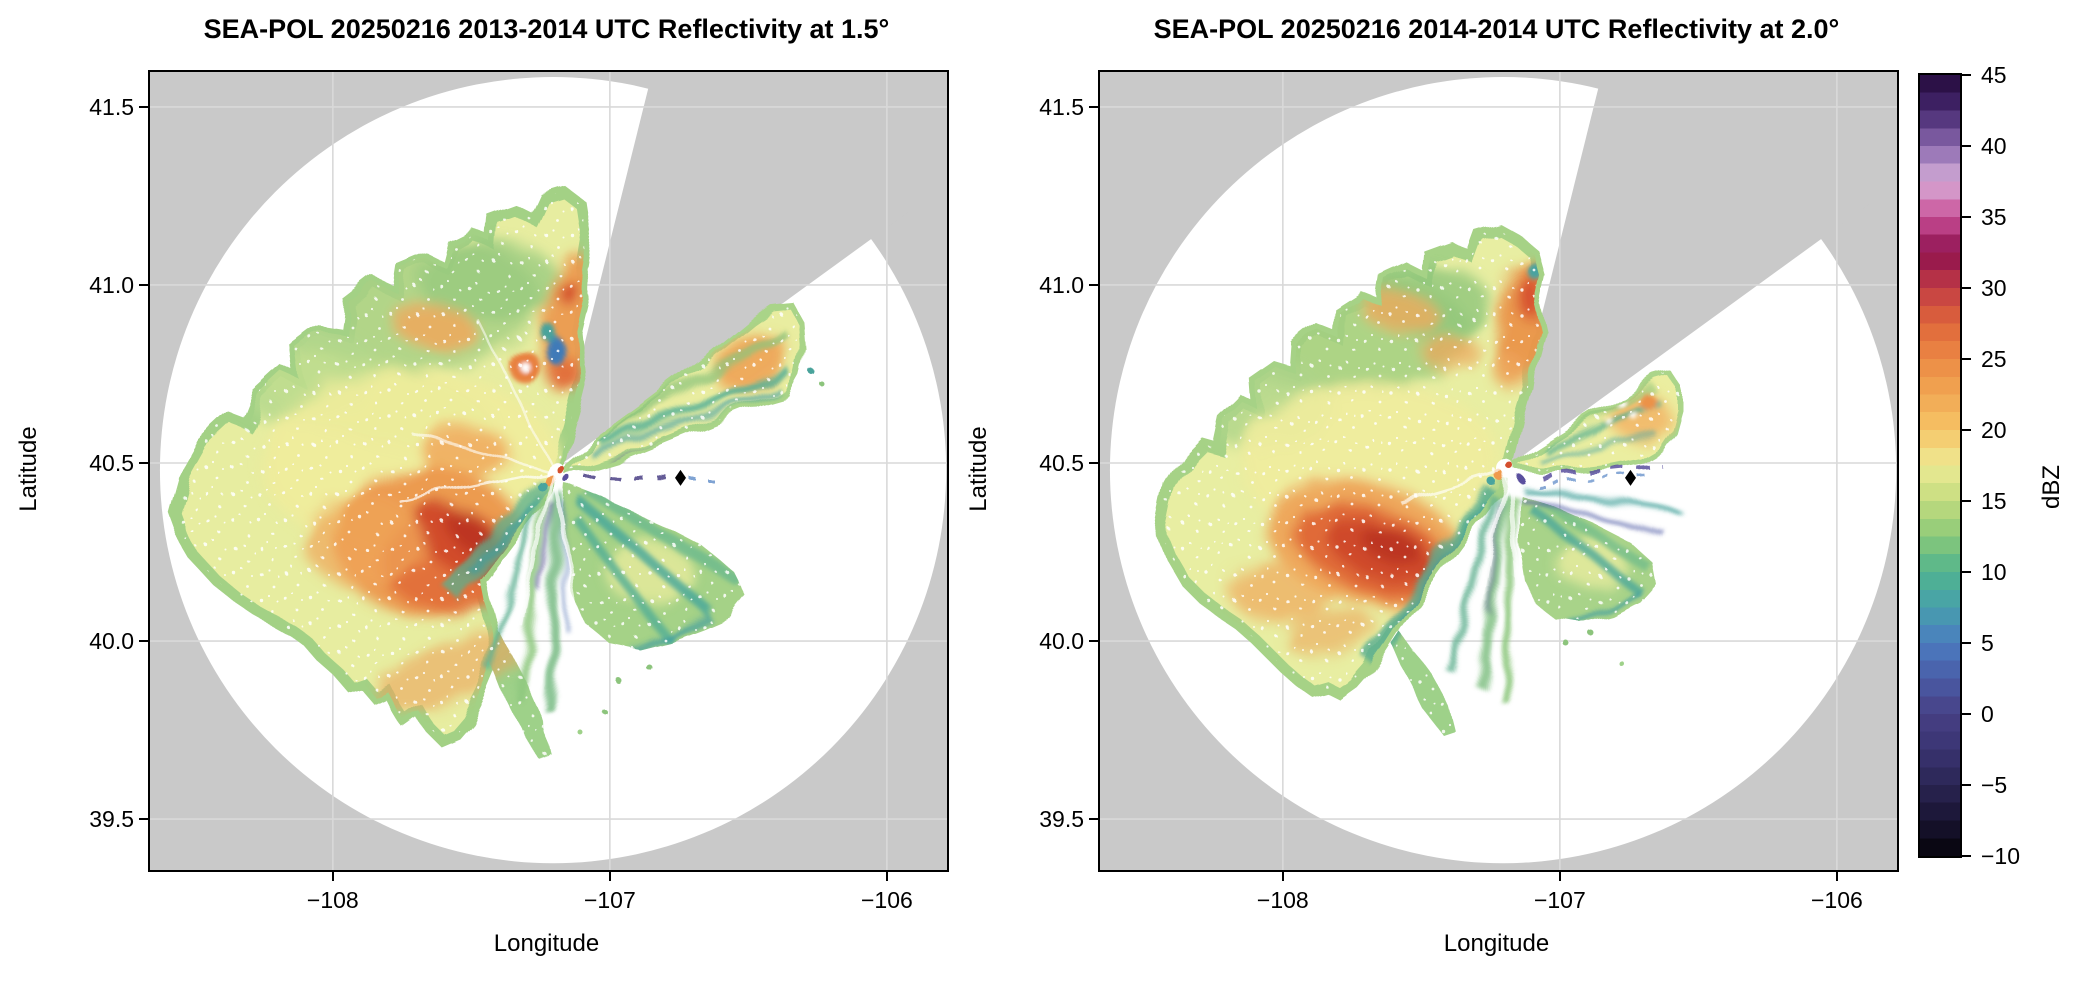 The image size is (2096, 990). What do you see at coordinates (1987, 643) in the screenshot?
I see `colorbar-tick-label: 5` at bounding box center [1987, 643].